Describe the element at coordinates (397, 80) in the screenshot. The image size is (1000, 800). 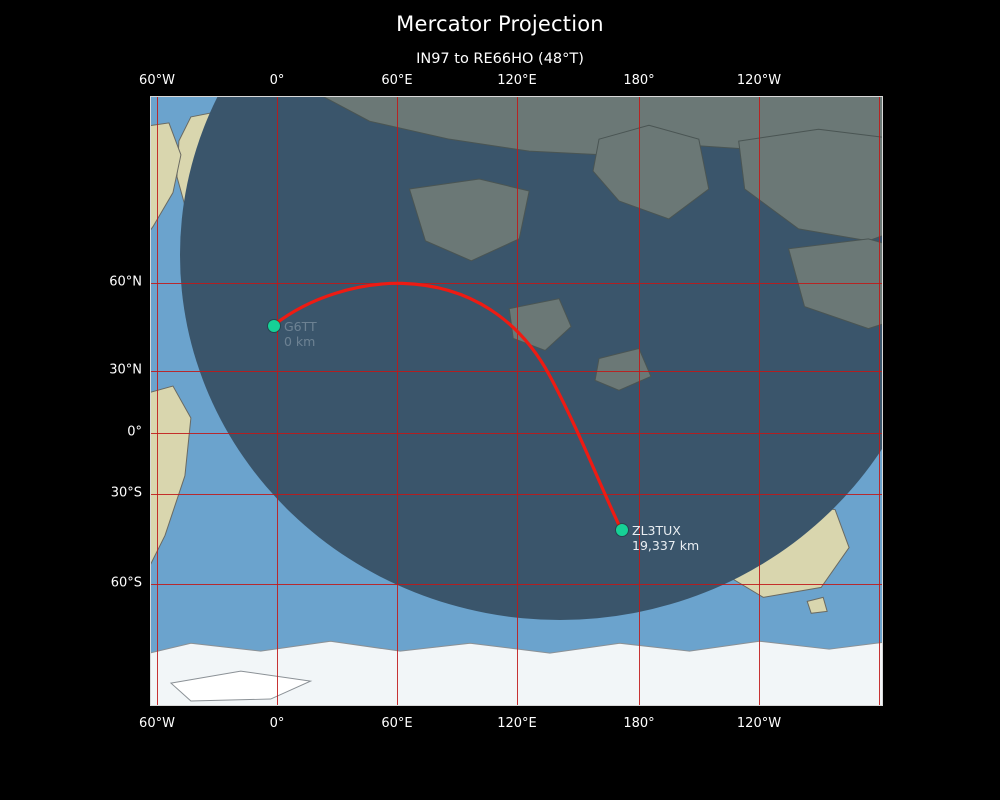
I see `x-tick-top-2: 60°E` at that location.